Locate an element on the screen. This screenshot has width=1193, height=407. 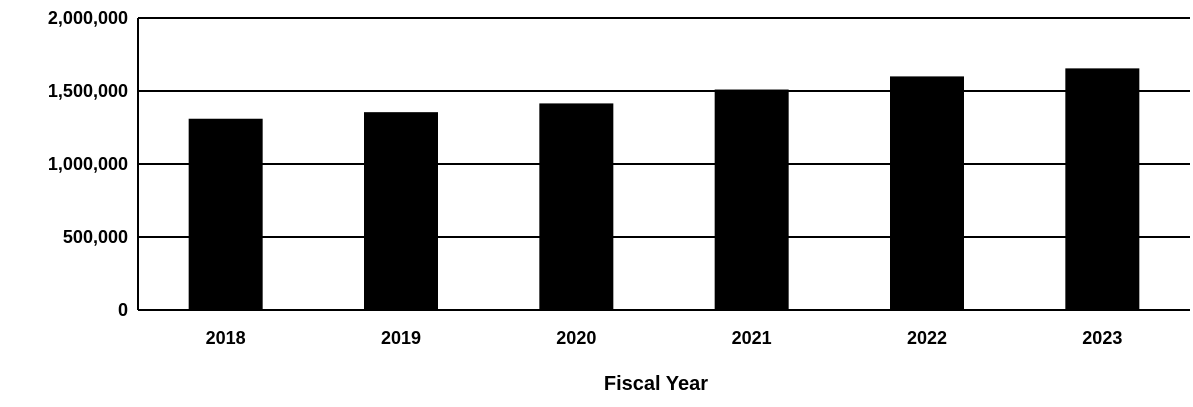
y-tick-label: 1,500,000 is located at coordinates (88, 91).